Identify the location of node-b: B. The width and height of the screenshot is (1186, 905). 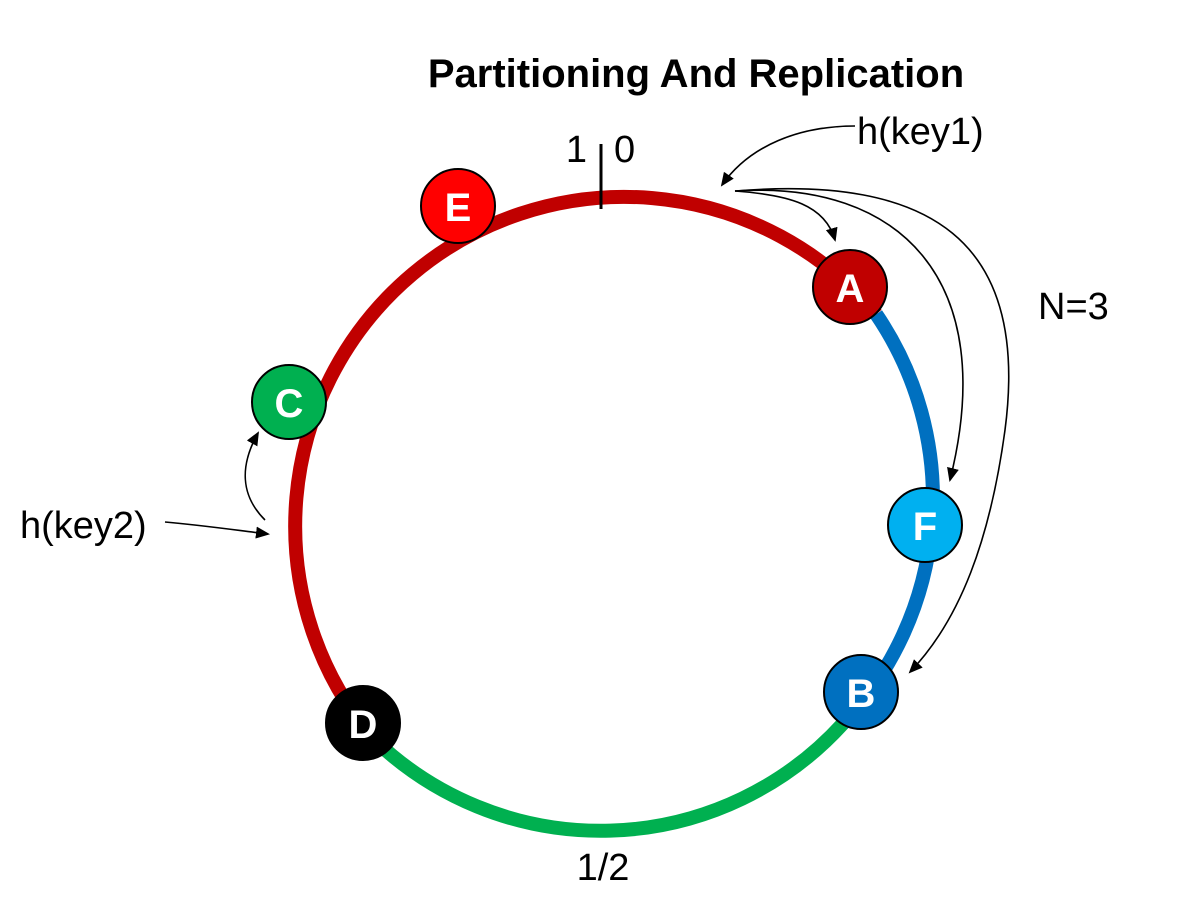
(861, 692).